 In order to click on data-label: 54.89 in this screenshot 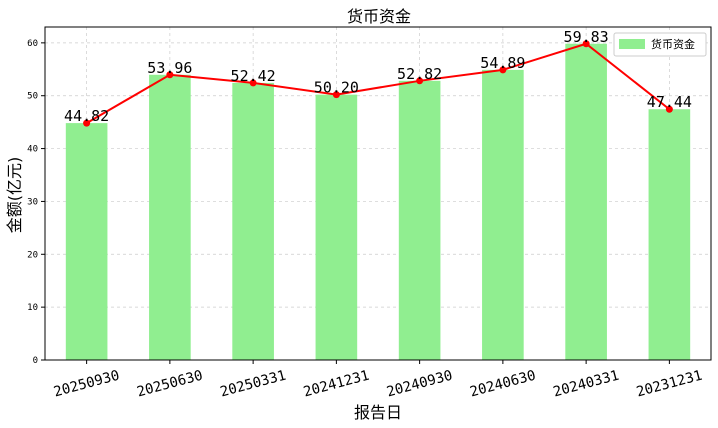, I will do `click(502, 63)`.